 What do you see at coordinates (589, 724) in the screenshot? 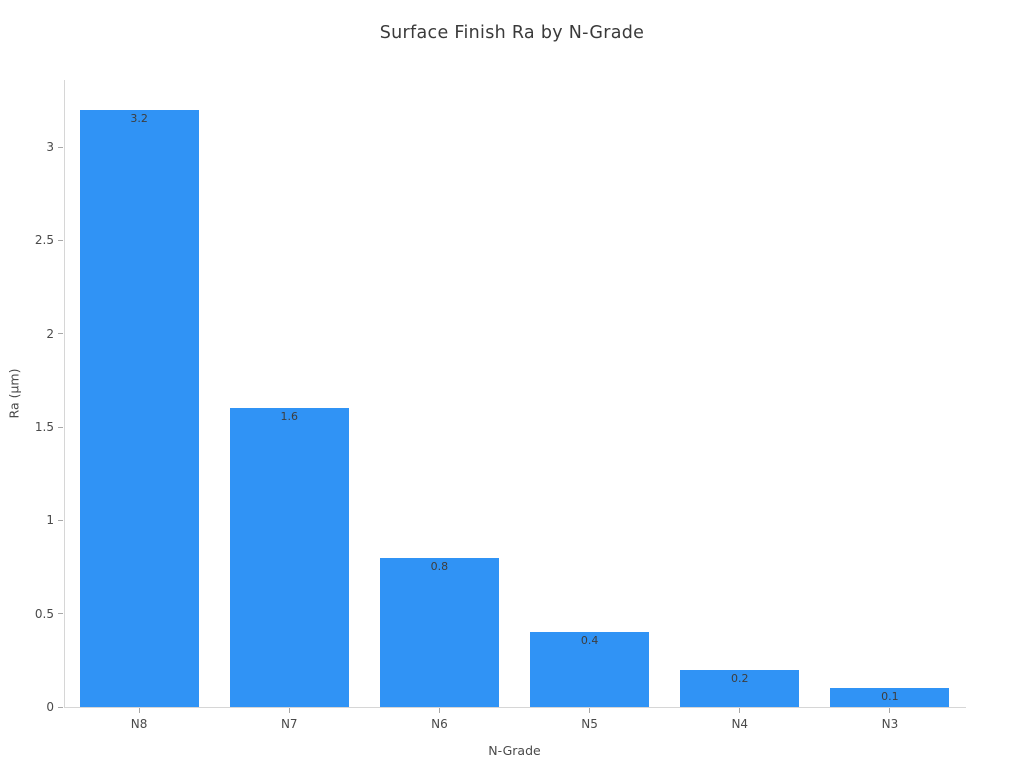
I see `x-tick-label: N5` at bounding box center [589, 724].